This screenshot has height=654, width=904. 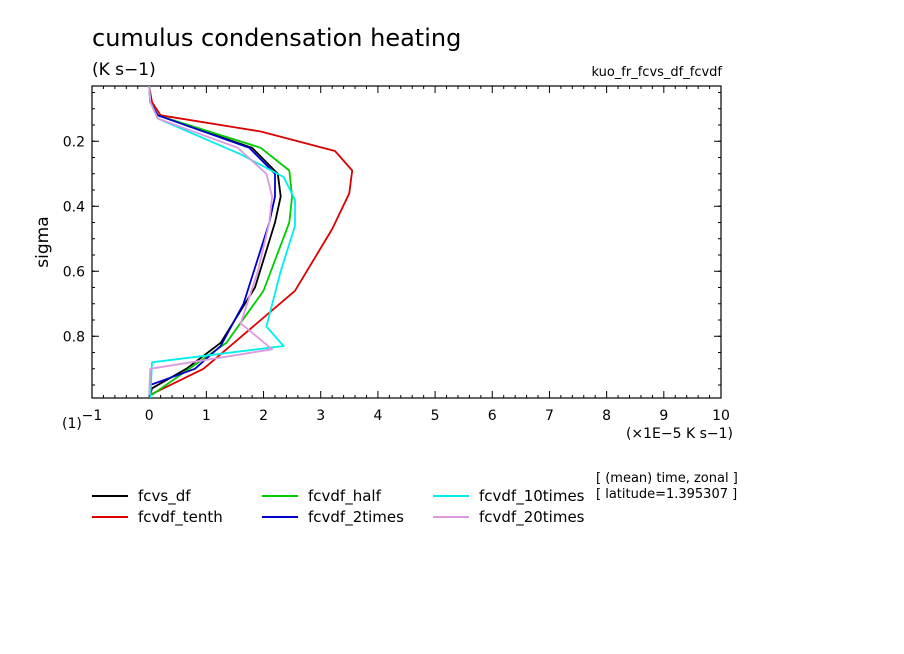 I want to click on x-tick-label: 3, so click(x=320, y=416).